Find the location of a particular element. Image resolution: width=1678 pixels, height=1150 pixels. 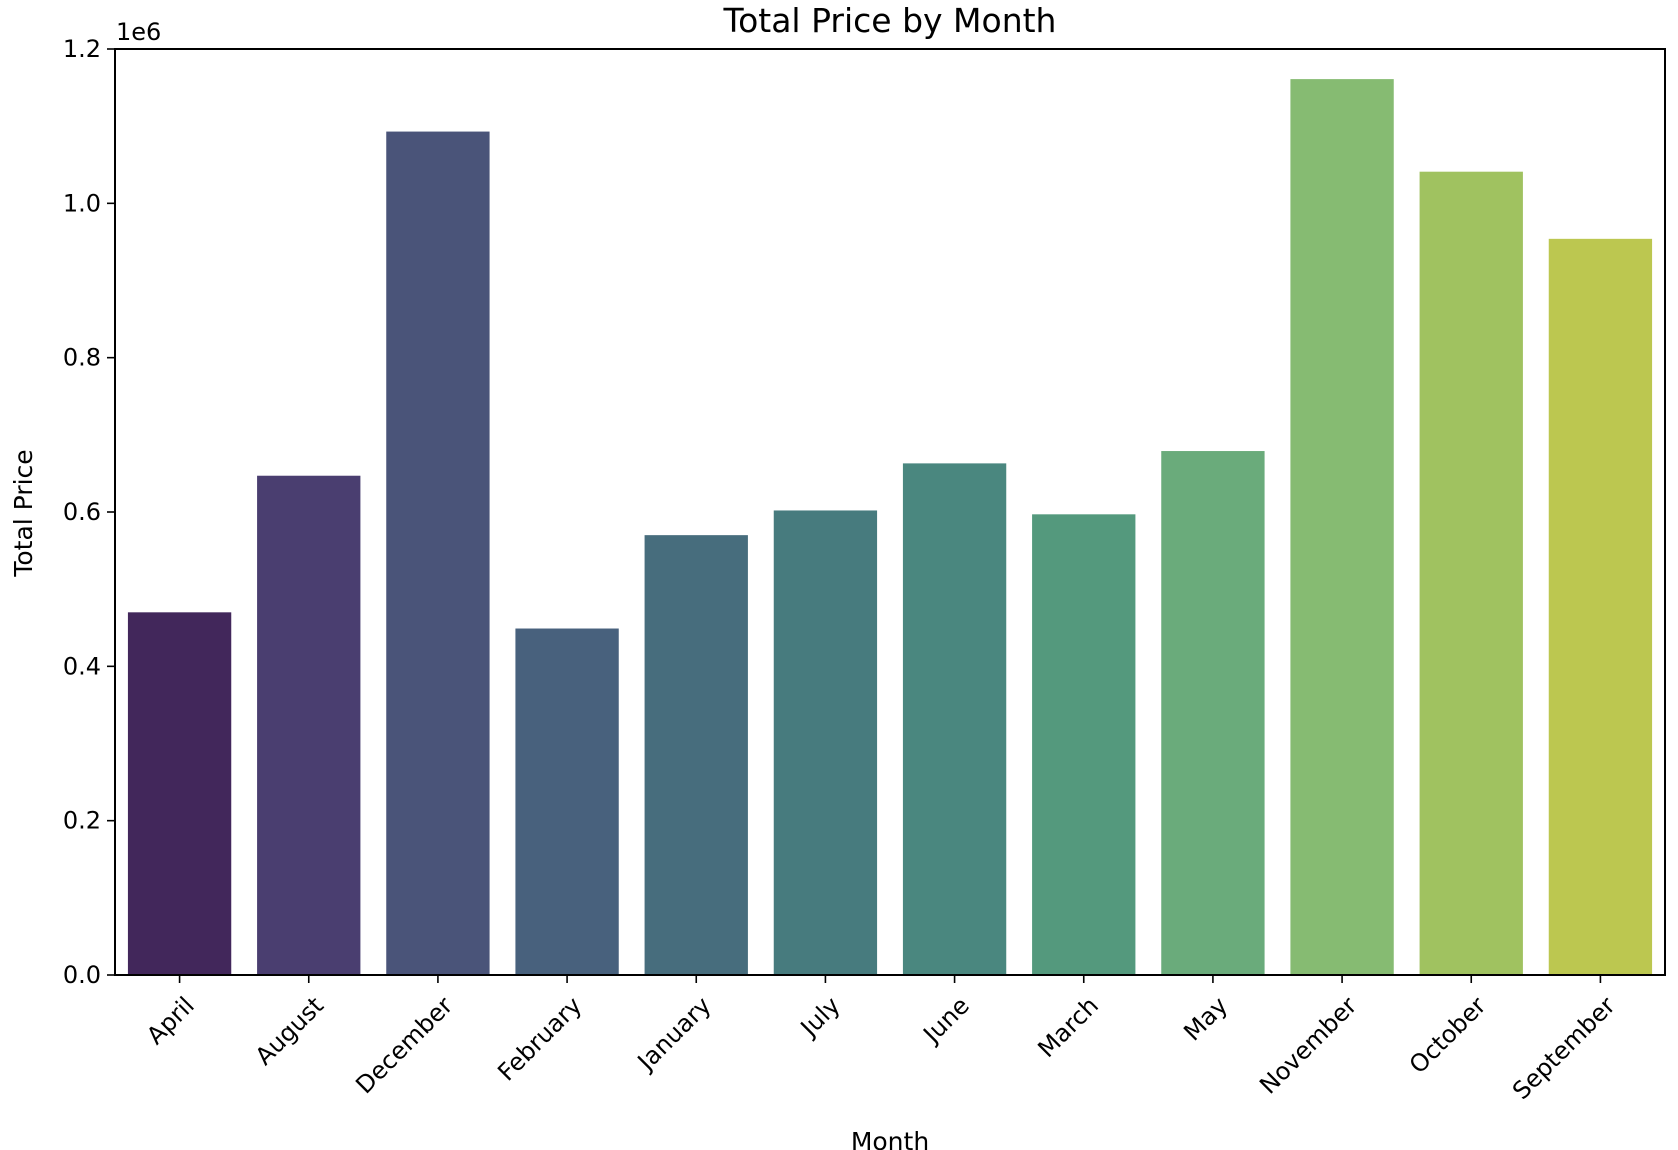

y-tick-label: 0.0 is located at coordinates (82, 975).